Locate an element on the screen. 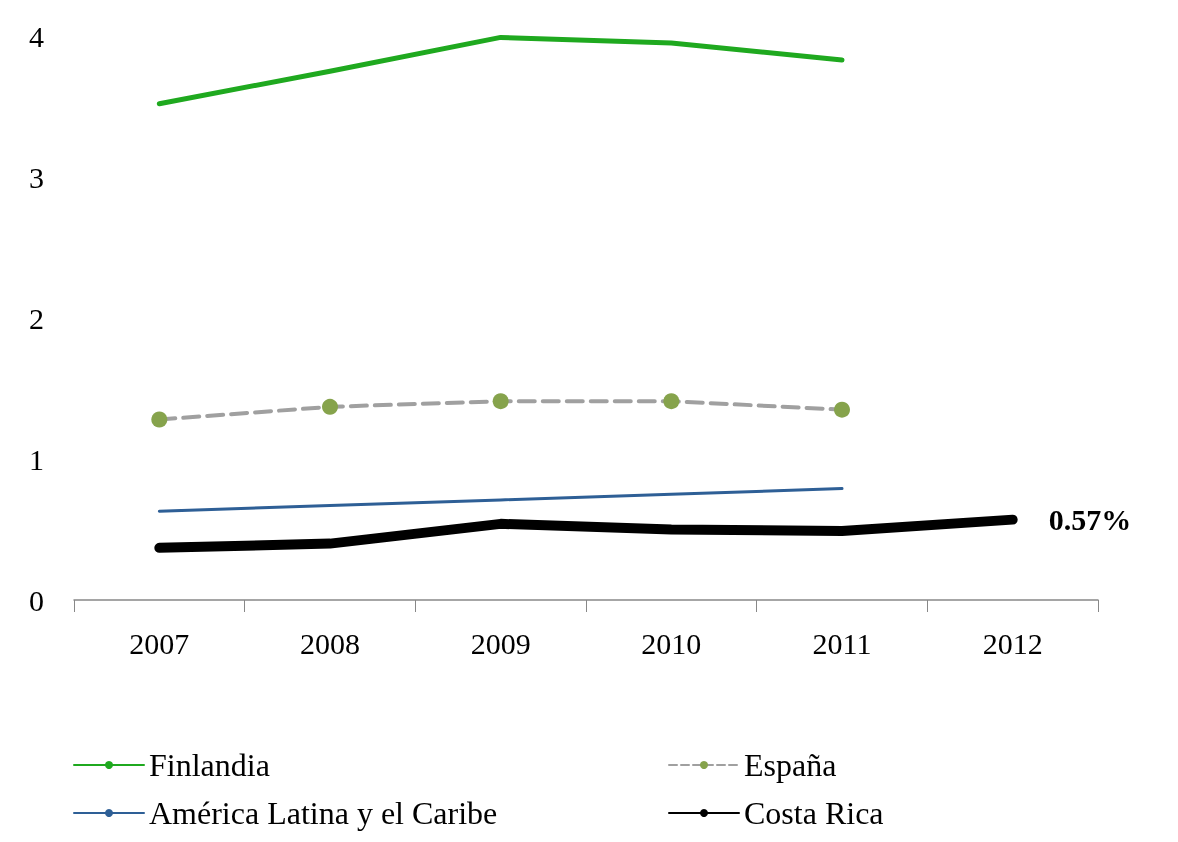 The height and width of the screenshot is (842, 1178). y-tick-label: 0 is located at coordinates (36, 600).